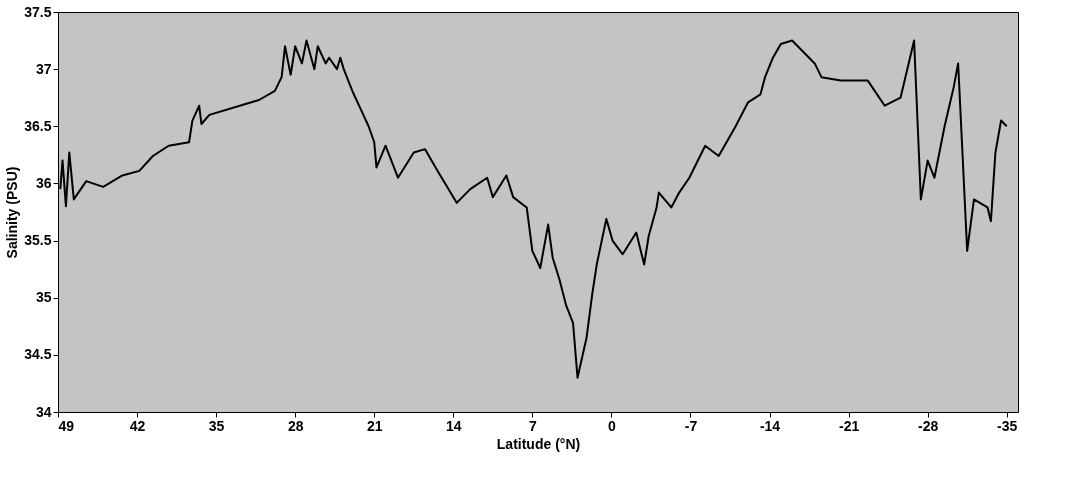 This screenshot has height=496, width=1092. I want to click on y-tick-label: 35, so click(43, 297).